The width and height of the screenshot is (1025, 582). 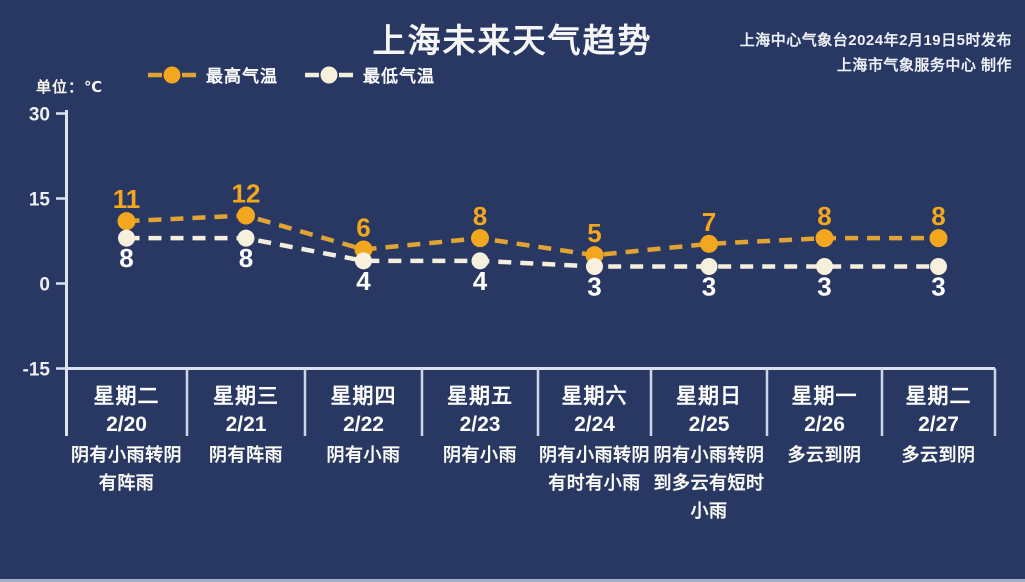 I want to click on date-label: 2/23, so click(x=480, y=424).